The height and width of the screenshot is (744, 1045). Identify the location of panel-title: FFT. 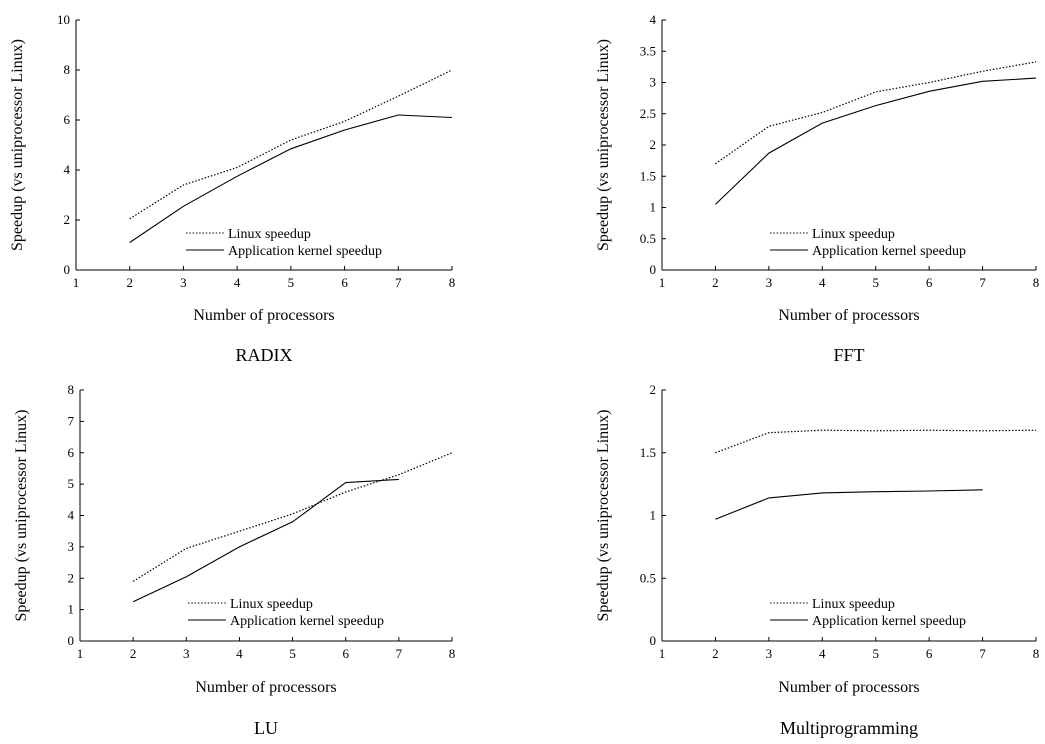
(848, 355).